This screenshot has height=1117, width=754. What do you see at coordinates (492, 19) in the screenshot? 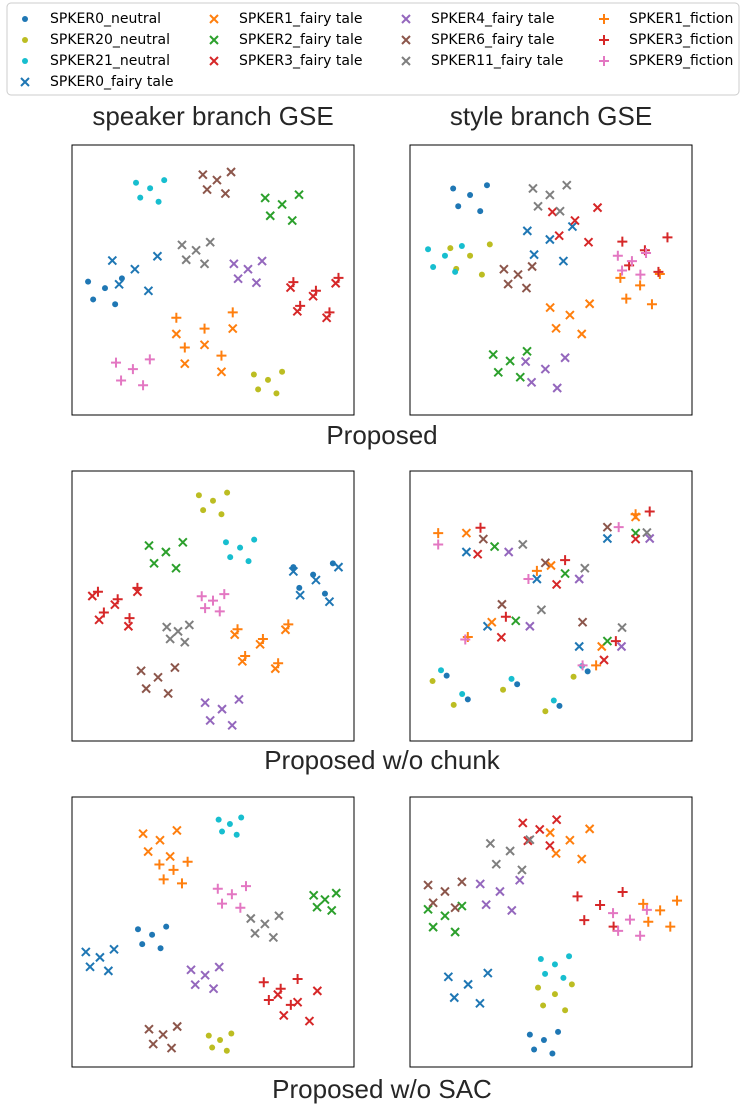
I see `legend-label: SPKER4_fairy tale` at bounding box center [492, 19].